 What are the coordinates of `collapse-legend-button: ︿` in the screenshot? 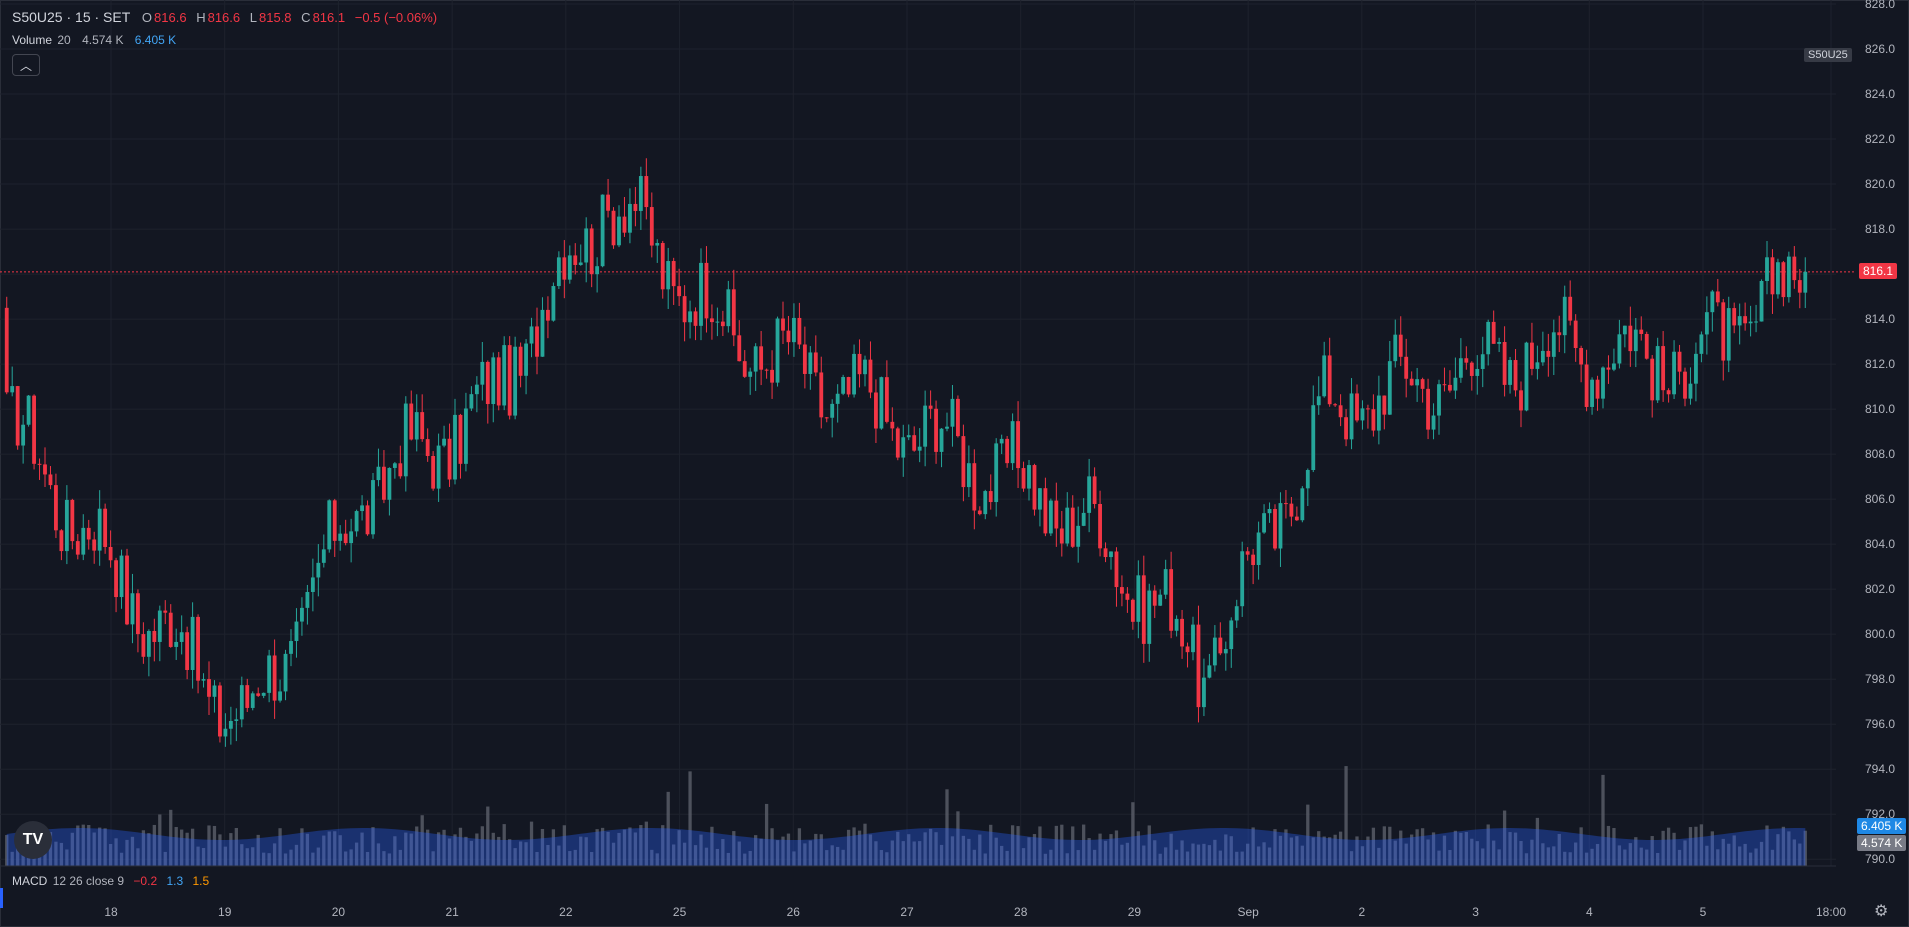 It's located at (26, 65).